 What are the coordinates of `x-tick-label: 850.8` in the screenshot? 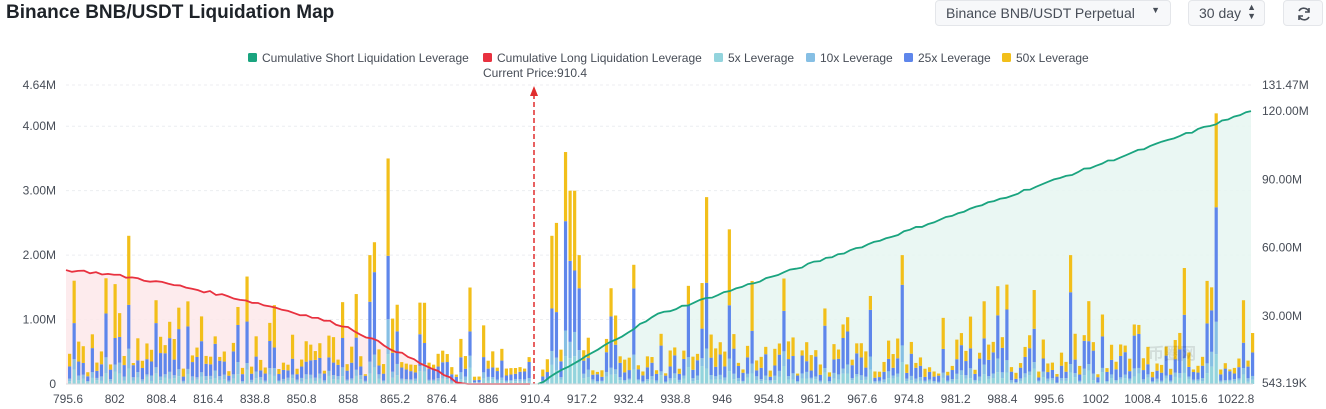 It's located at (302, 399).